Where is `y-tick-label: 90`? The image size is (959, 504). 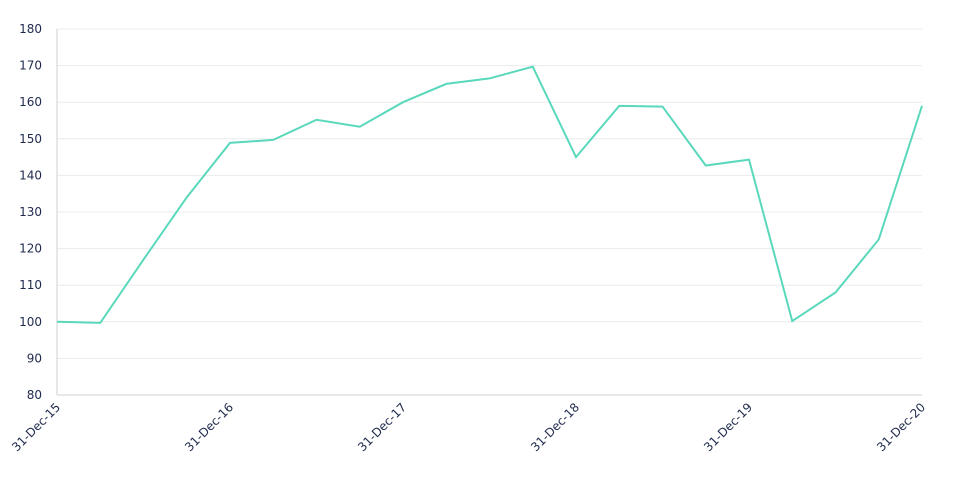 y-tick-label: 90 is located at coordinates (34, 358).